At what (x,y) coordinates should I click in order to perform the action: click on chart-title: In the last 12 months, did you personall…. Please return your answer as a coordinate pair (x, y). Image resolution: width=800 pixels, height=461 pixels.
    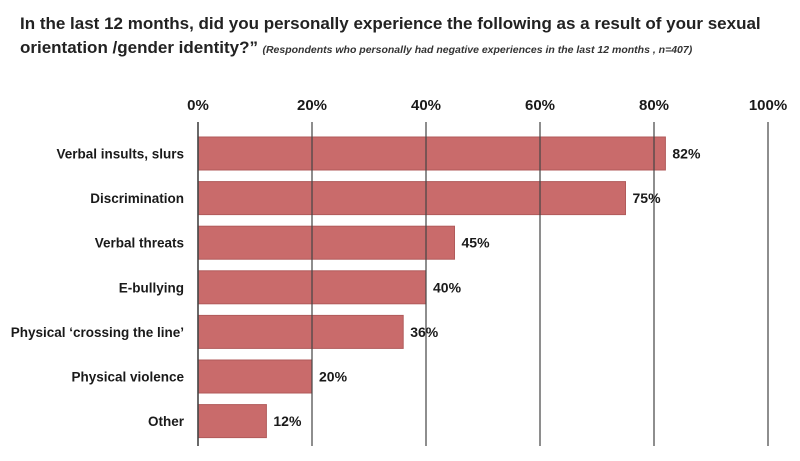
    Looking at the image, I should click on (390, 35).